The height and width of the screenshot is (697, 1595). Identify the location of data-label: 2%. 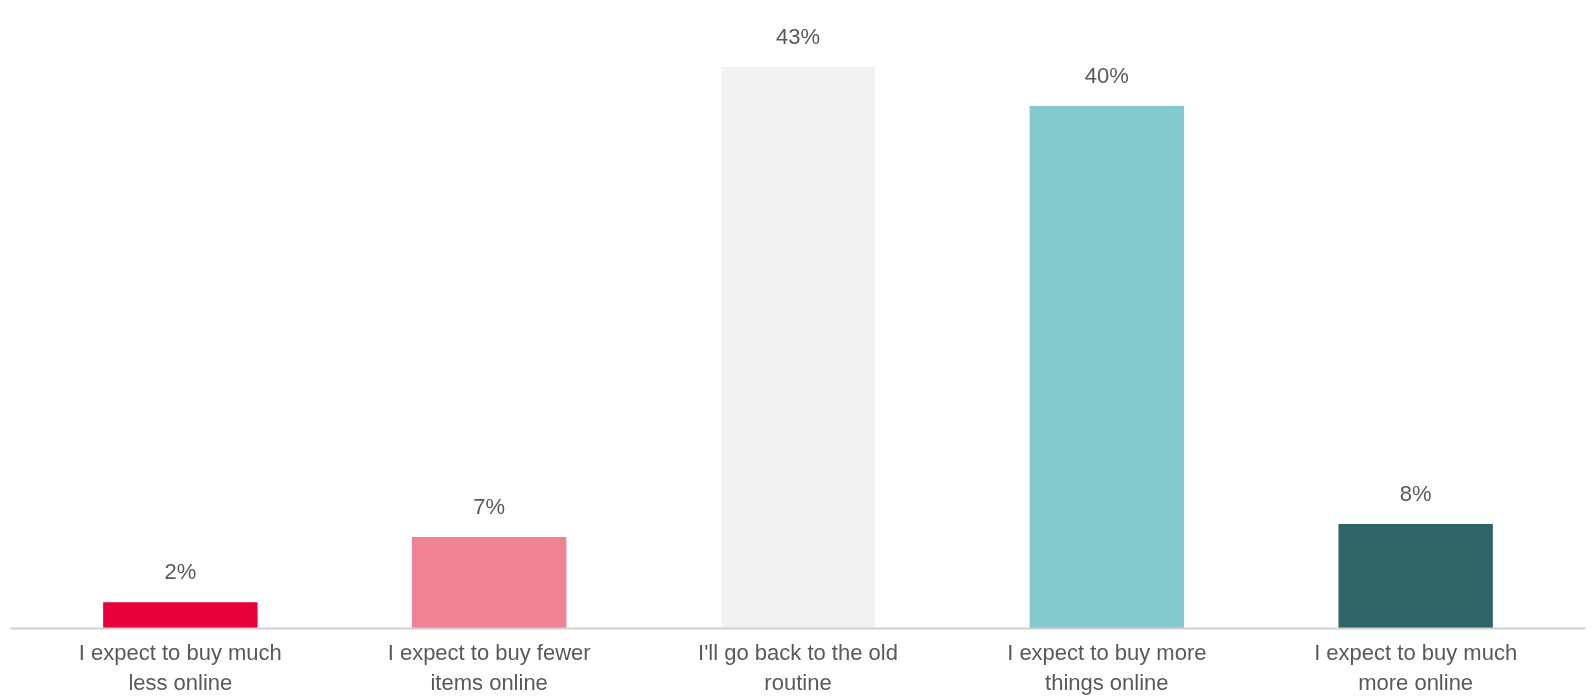
(180, 572).